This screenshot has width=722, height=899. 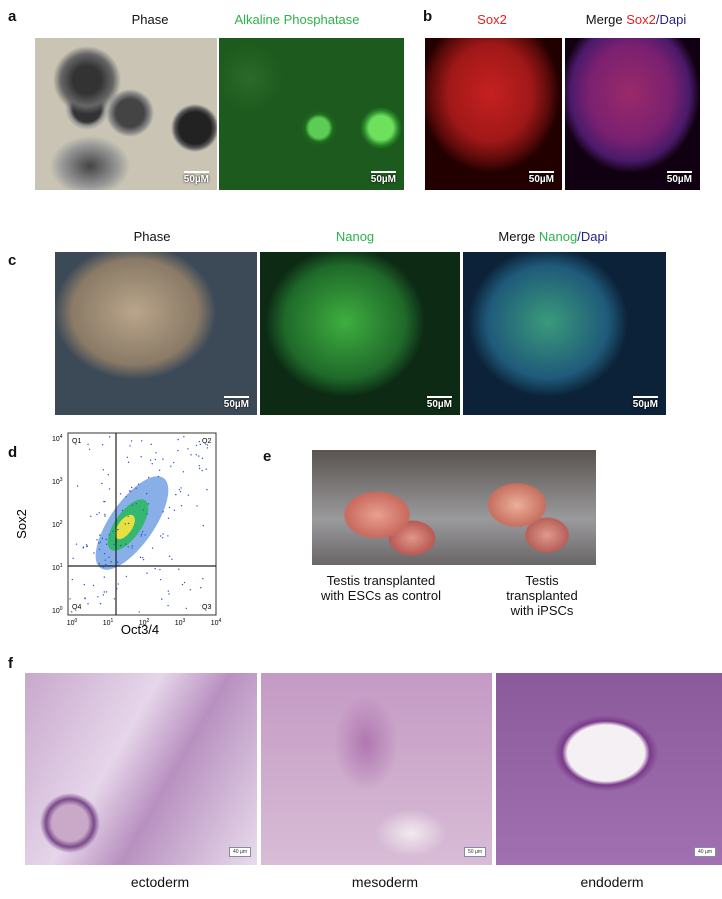 What do you see at coordinates (552, 236) in the screenshot?
I see `title: Merge Nanog/Dapi` at bounding box center [552, 236].